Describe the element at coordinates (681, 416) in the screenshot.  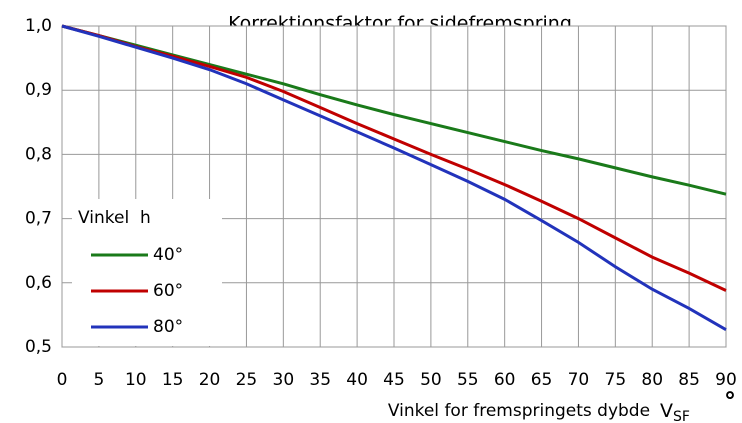
I see `x-axis-subscript: SF` at that location.